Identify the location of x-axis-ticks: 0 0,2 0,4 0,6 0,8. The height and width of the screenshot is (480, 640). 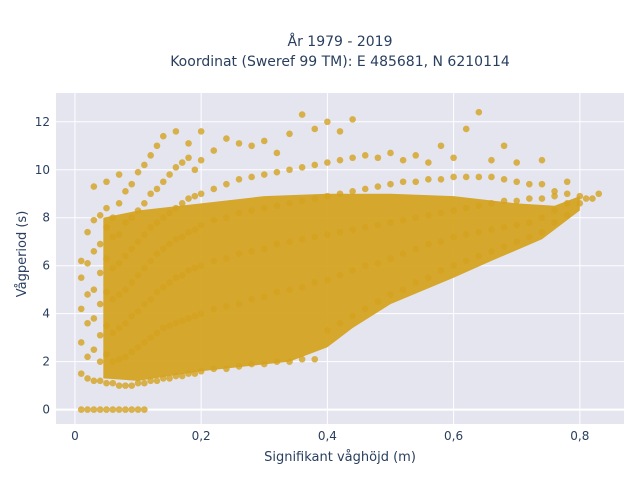
(330, 436).